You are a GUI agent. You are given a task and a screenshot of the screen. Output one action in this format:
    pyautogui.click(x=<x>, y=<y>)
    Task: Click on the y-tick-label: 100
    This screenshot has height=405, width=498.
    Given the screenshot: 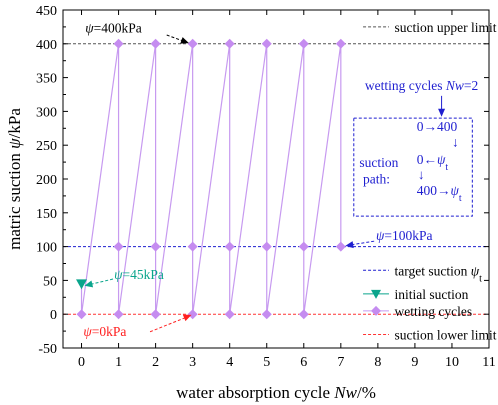 What is the action you would take?
    pyautogui.click(x=46, y=248)
    